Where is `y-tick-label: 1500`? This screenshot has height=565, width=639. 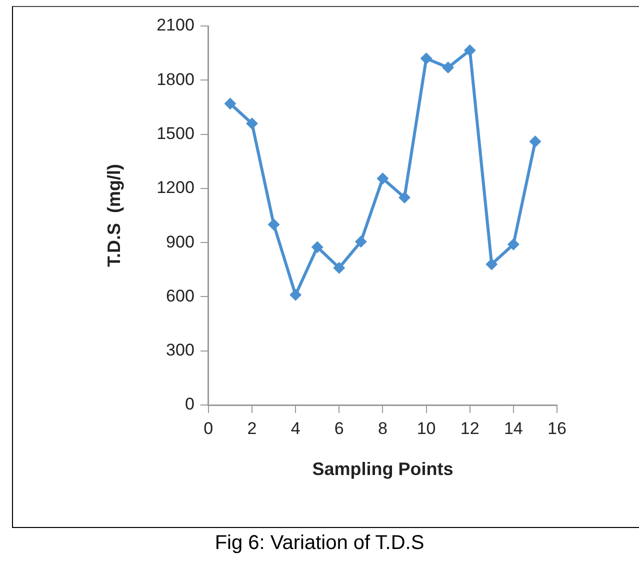 y-tick-label: 1500 is located at coordinates (175, 133).